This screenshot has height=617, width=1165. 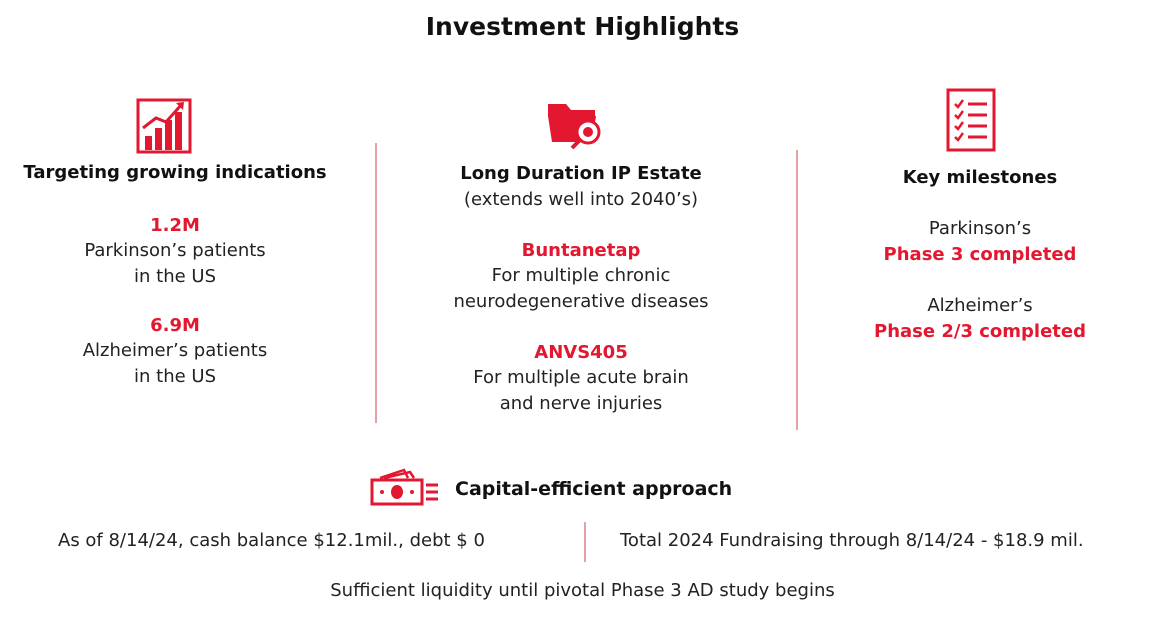 I want to click on ip-estate-heading: Long Duration IP Estate, so click(x=581, y=173).